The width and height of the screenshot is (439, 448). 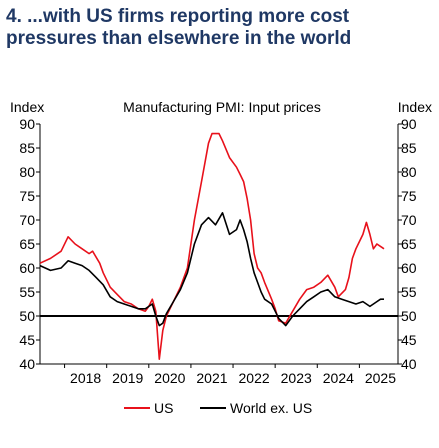 What do you see at coordinates (27, 340) in the screenshot?
I see `left-tick-label-45: 45` at bounding box center [27, 340].